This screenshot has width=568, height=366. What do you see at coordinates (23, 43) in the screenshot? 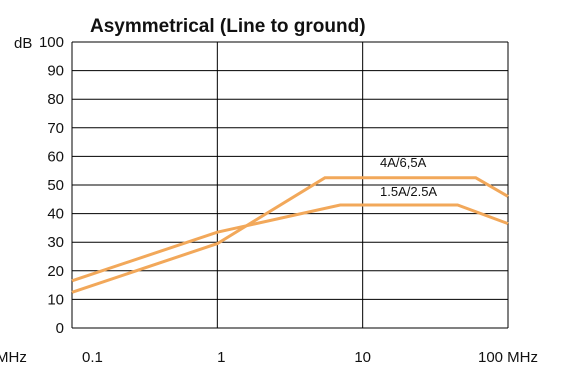
I see `y-unit-label: dB` at bounding box center [23, 43].